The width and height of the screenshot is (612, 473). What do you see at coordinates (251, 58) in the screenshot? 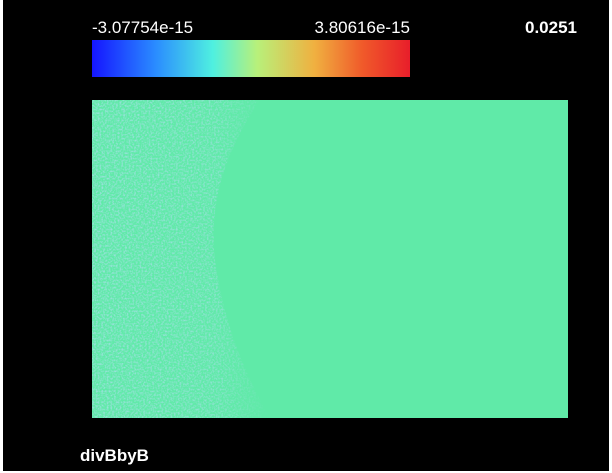
I see `colorbar` at bounding box center [251, 58].